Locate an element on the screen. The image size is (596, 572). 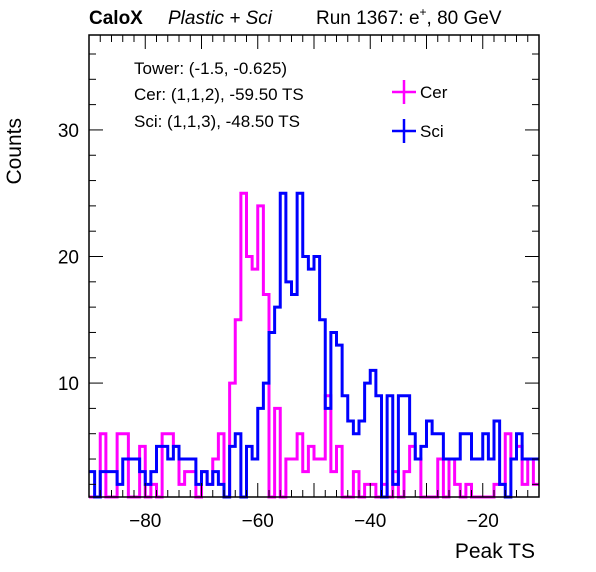
info-sci: Sci: (1,1,3), -48.50 TS is located at coordinates (217, 121).